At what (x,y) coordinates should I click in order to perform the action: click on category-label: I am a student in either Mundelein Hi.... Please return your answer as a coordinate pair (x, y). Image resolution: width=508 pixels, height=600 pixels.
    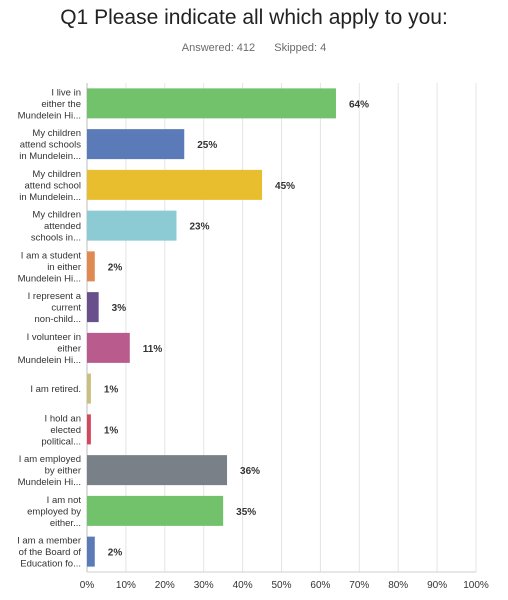
    Looking at the image, I should click on (50, 267).